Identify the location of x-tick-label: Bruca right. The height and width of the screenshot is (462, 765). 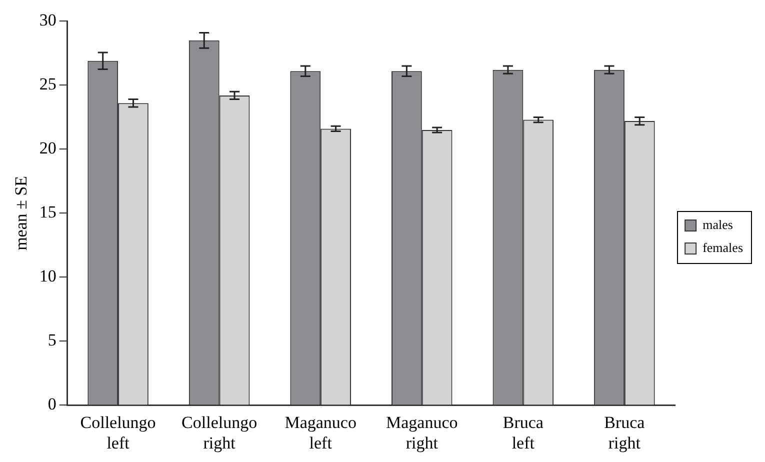
(625, 432).